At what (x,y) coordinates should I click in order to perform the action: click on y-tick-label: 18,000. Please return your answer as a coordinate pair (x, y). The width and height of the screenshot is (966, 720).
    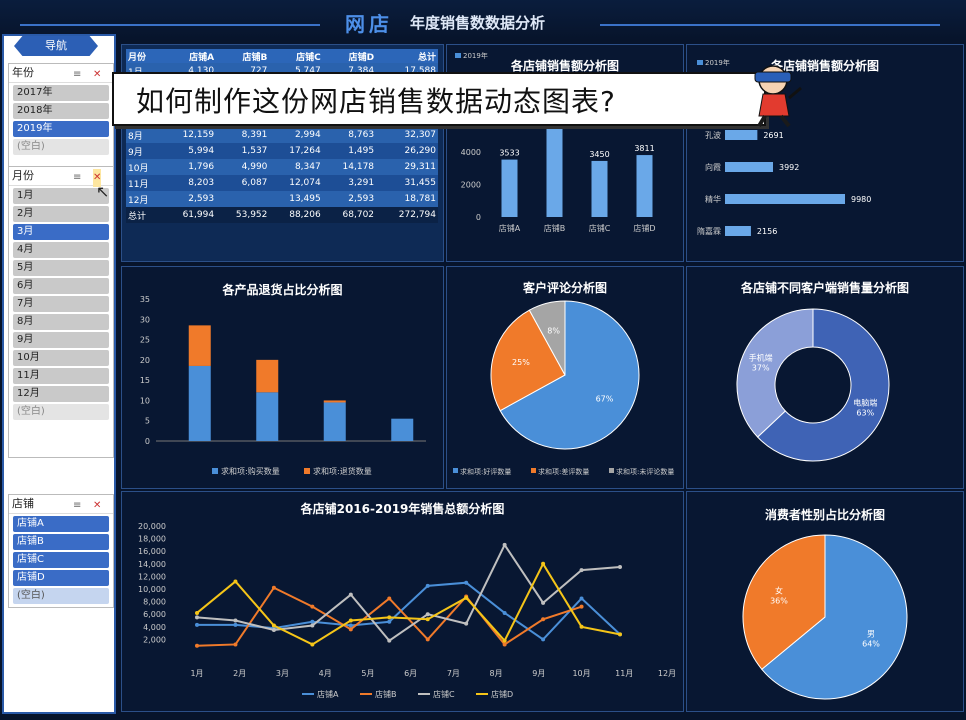
    Looking at the image, I should click on (152, 539).